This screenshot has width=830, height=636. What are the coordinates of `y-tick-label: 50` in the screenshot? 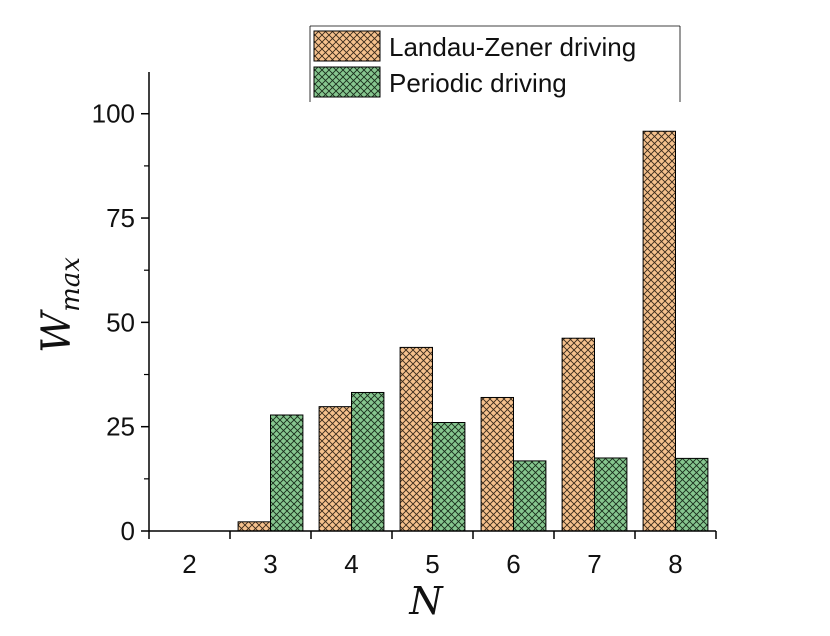 It's located at (120, 322).